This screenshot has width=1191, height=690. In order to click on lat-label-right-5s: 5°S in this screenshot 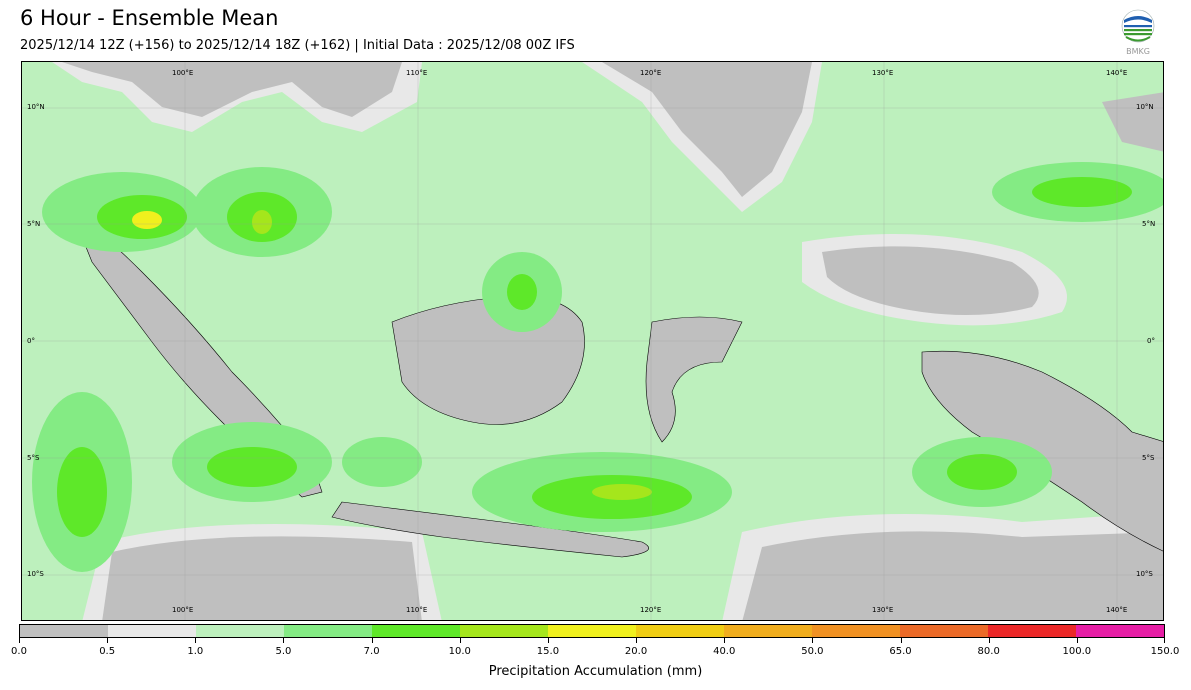, I will do `click(1148, 458)`.